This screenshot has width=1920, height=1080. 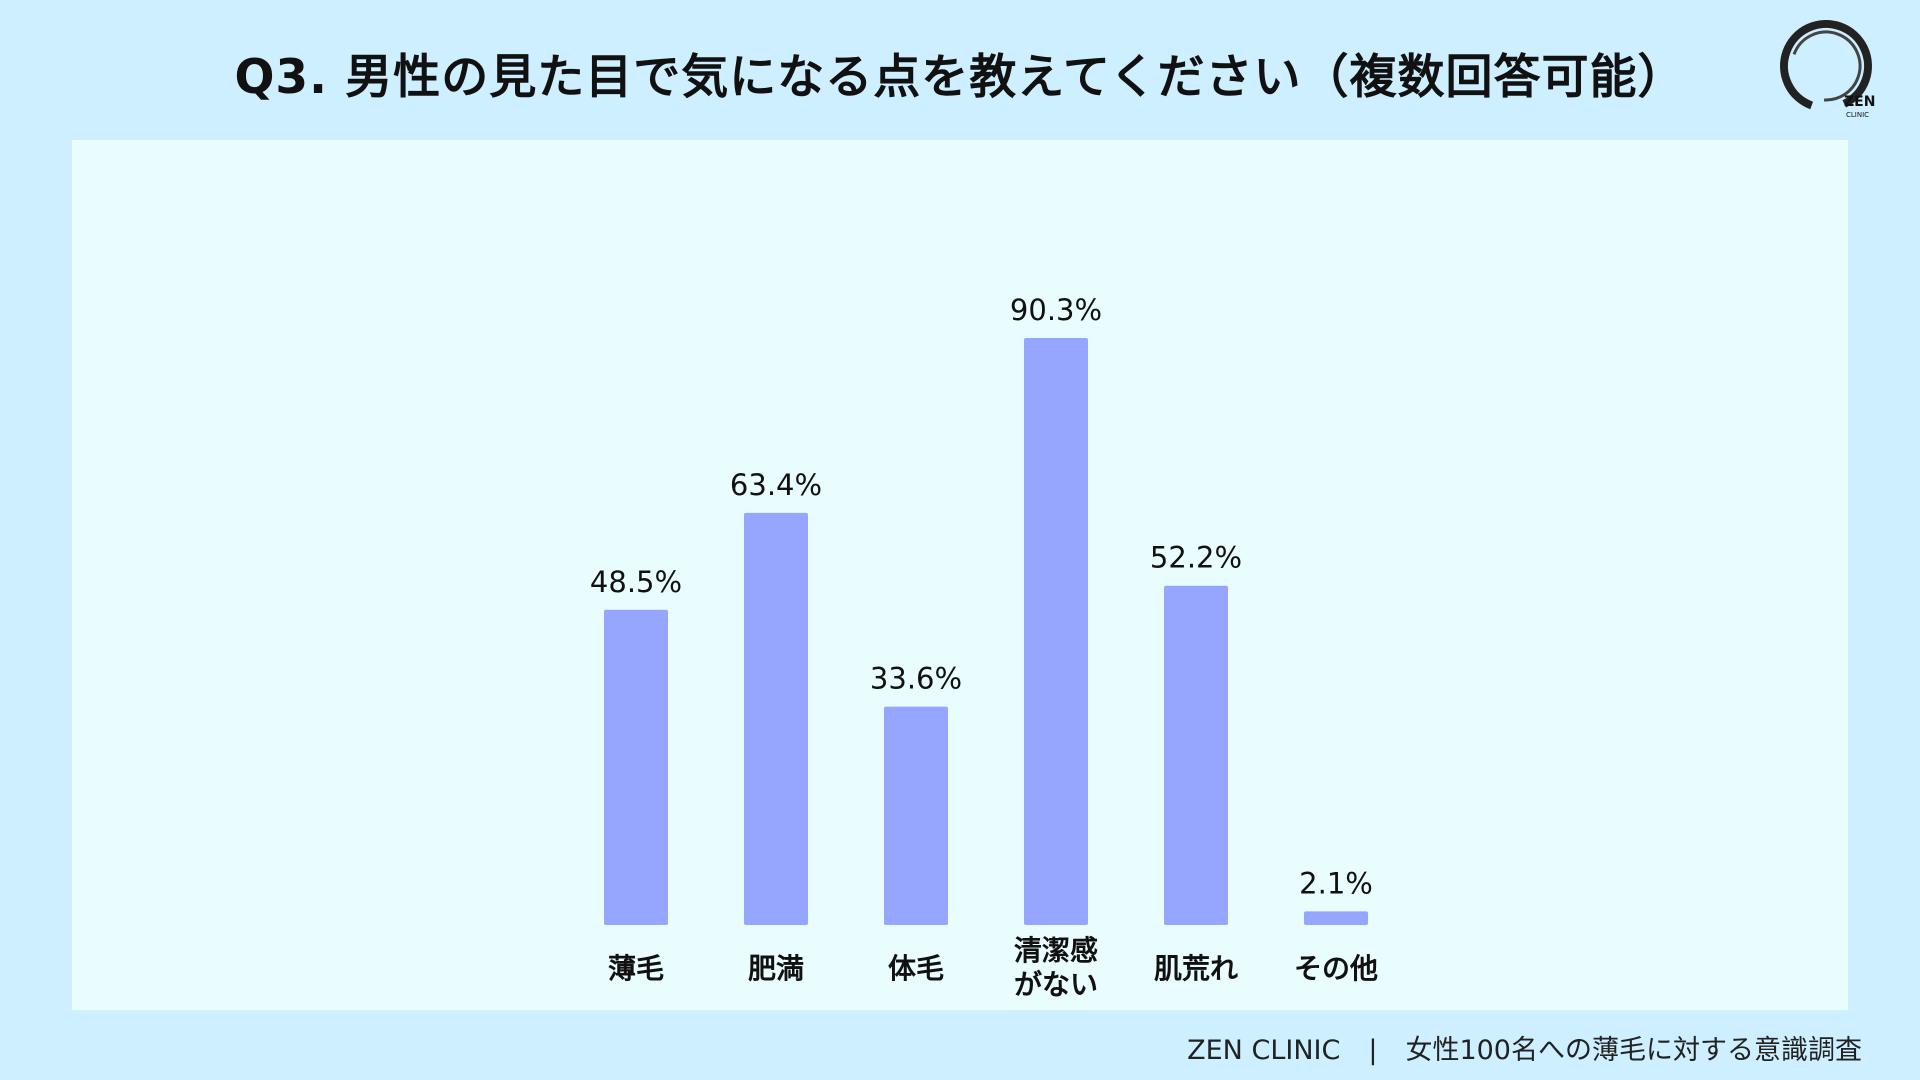 I want to click on value-label-1: 48.5%, so click(x=636, y=582).